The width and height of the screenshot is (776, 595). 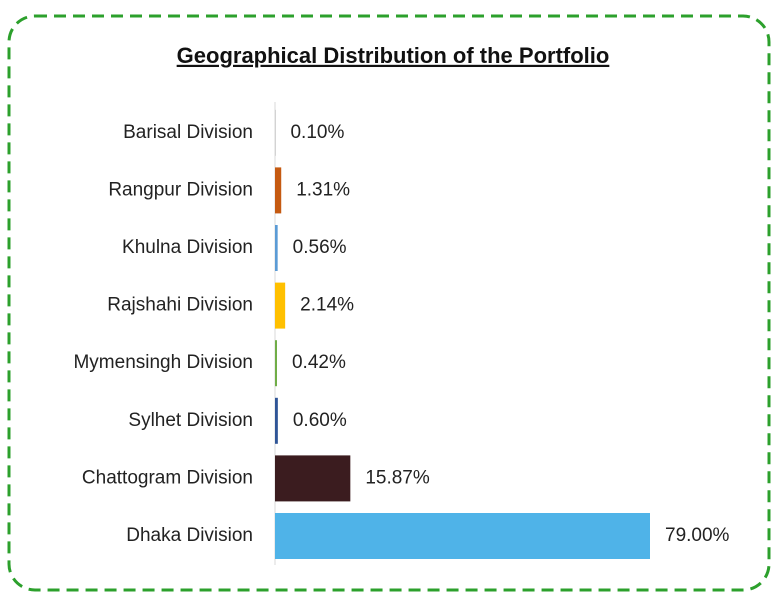 I want to click on value-label: 0.60%, so click(x=320, y=420).